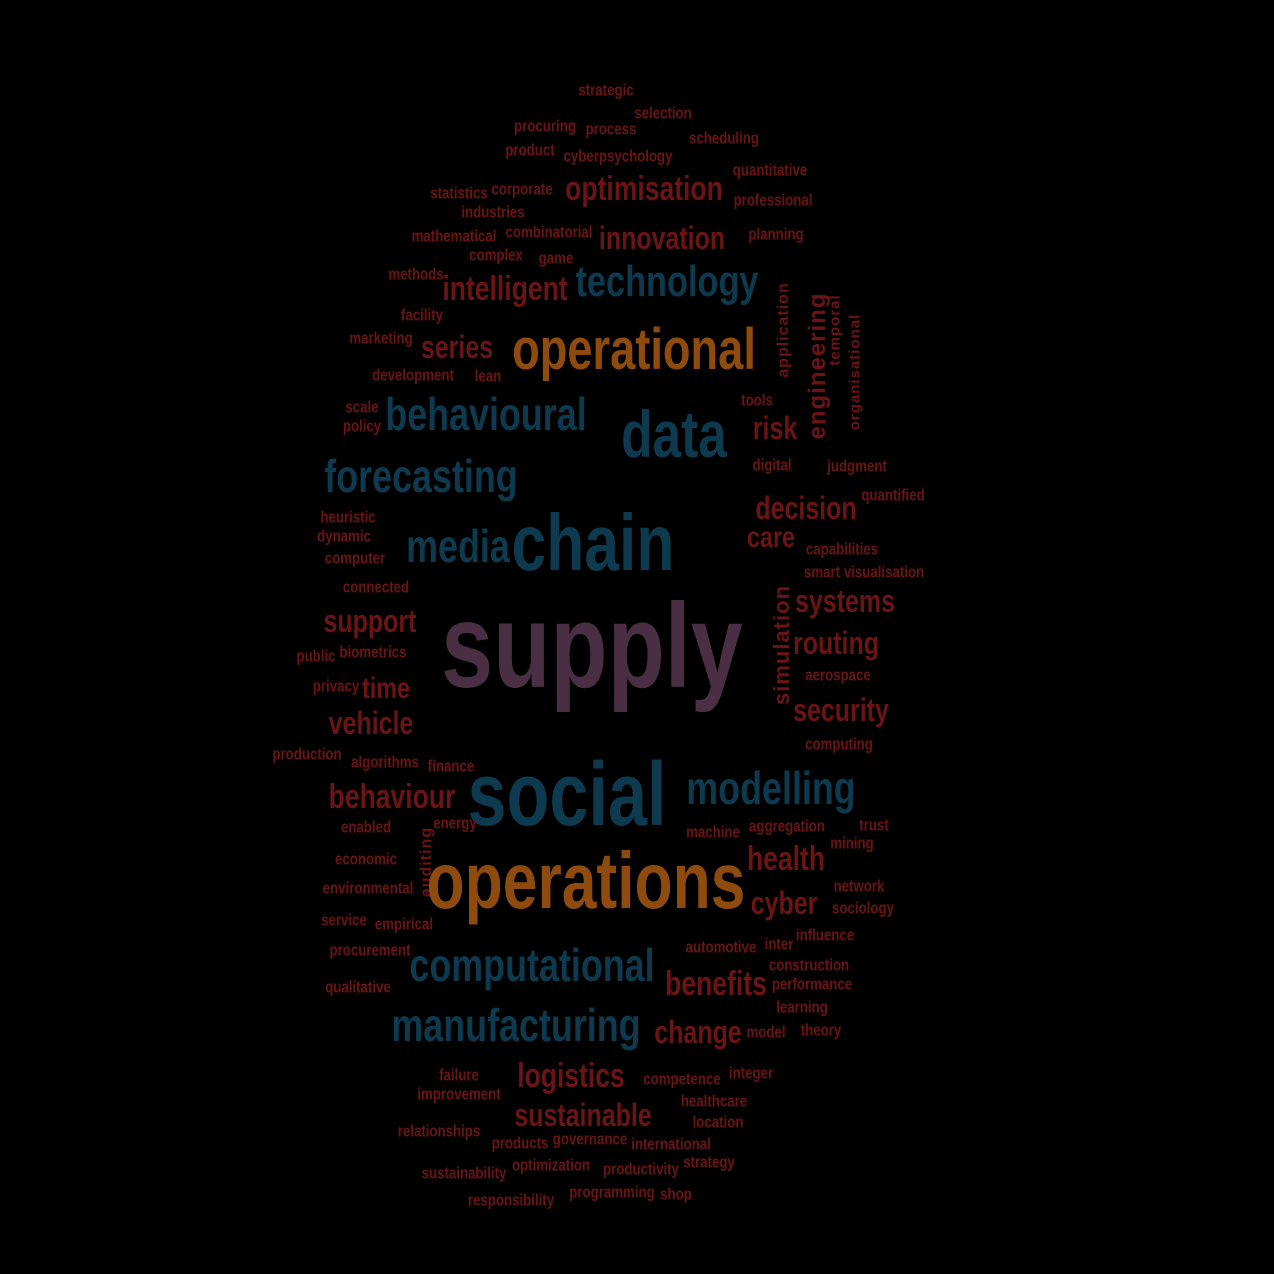 The image size is (1274, 1274). I want to click on word-environmental: environmental, so click(368, 888).